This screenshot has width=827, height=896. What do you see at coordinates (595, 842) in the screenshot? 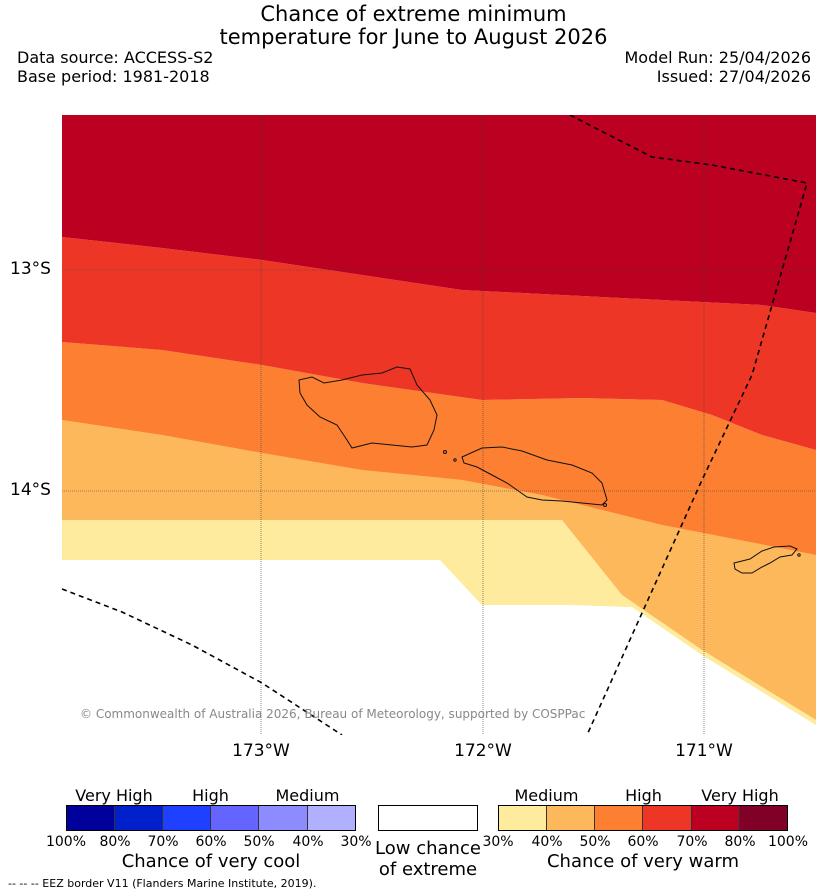
I see `warm-tick-50: 50%` at bounding box center [595, 842].